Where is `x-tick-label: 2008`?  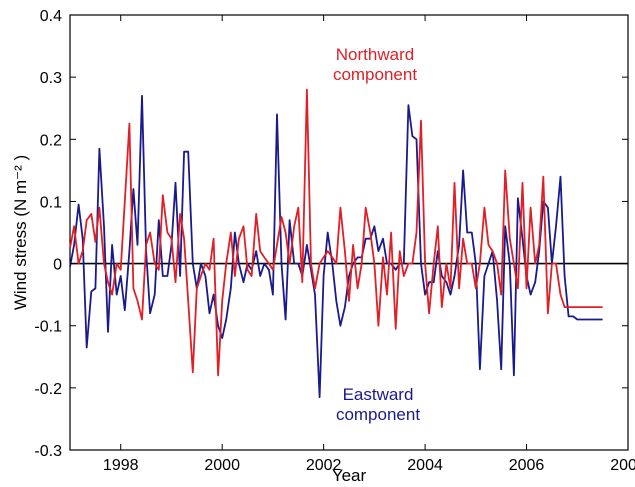 x-tick-label: 2008 is located at coordinates (622, 465).